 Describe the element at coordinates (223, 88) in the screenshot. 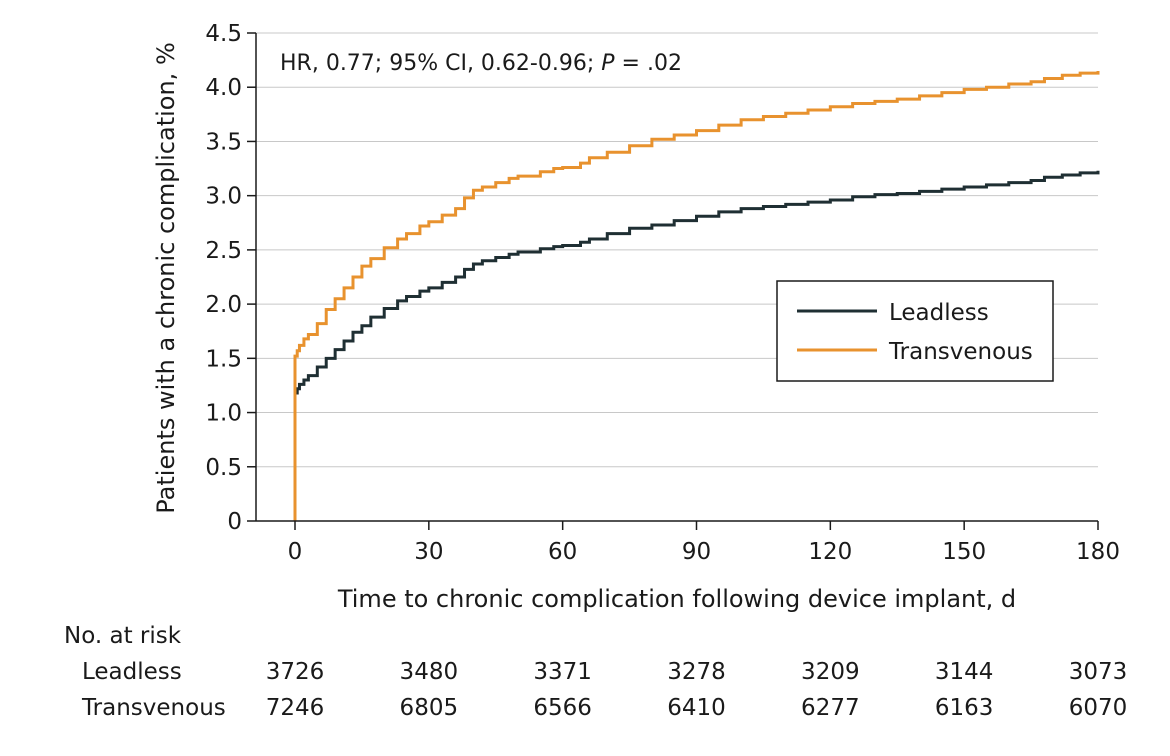

I see `y-tick-label-8: 4.0` at that location.